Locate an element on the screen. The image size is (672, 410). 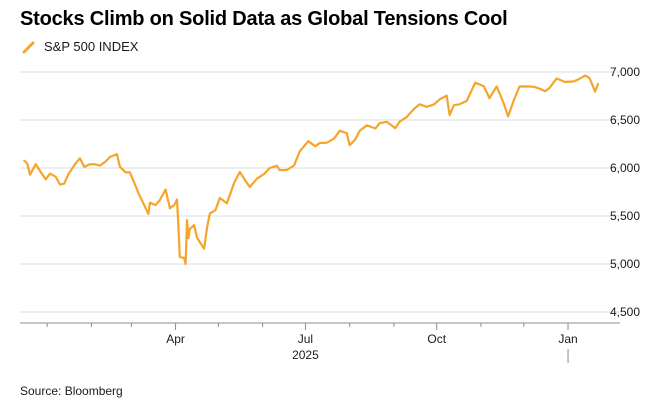
y-tick-label: 6,000 is located at coordinates (625, 168).